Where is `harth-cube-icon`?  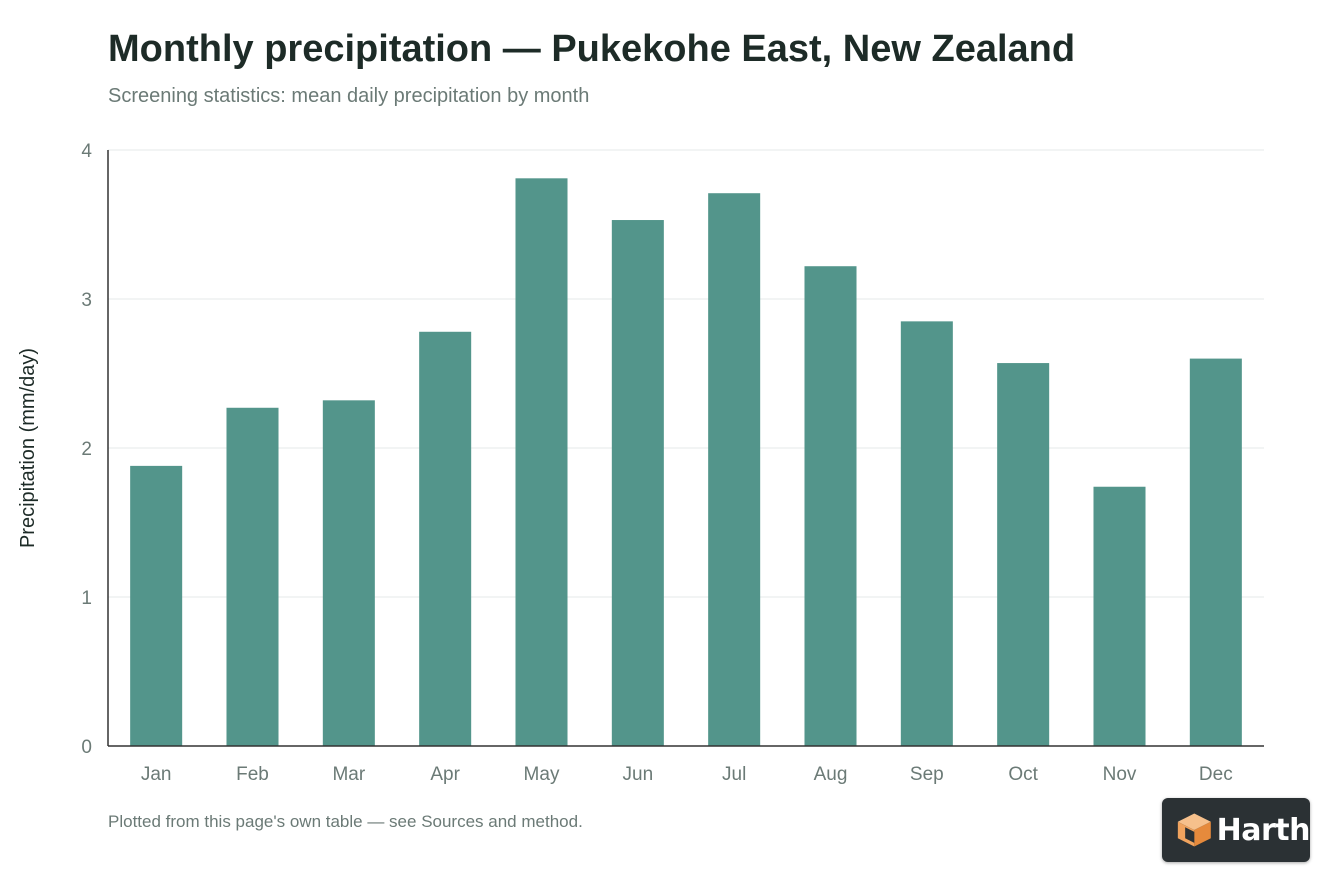 harth-cube-icon is located at coordinates (1194, 830).